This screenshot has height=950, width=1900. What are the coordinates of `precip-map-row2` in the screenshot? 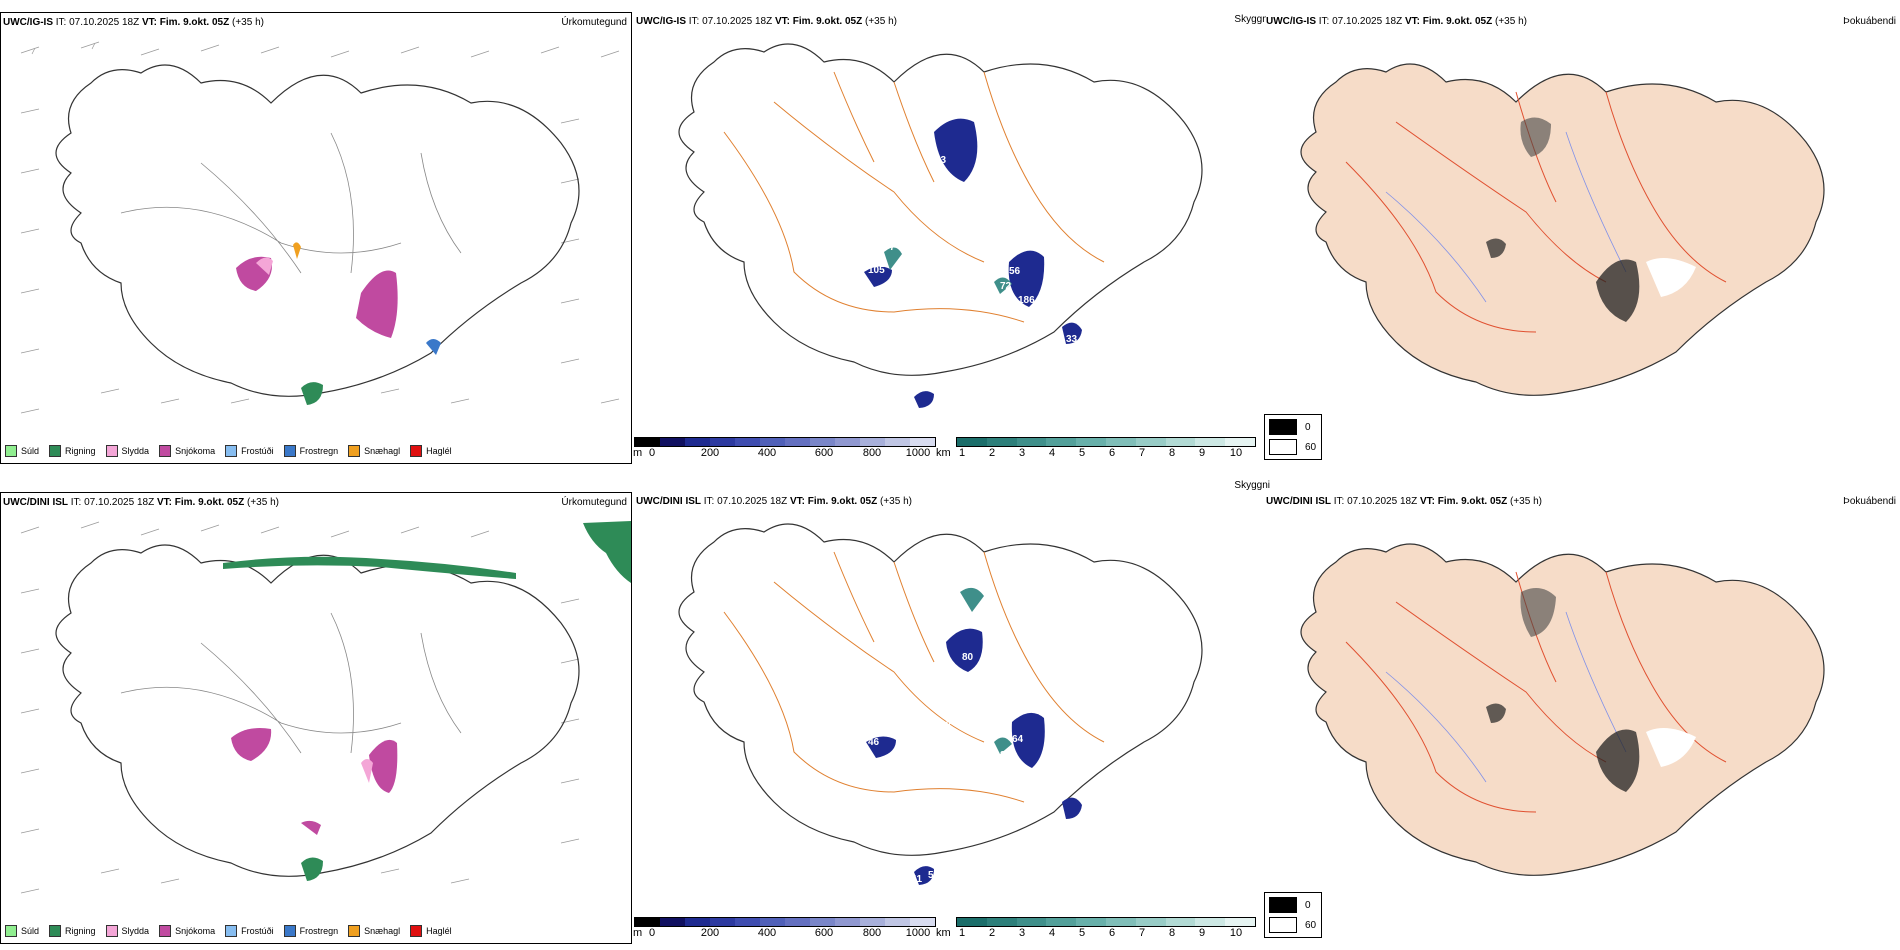 It's located at (325, 707).